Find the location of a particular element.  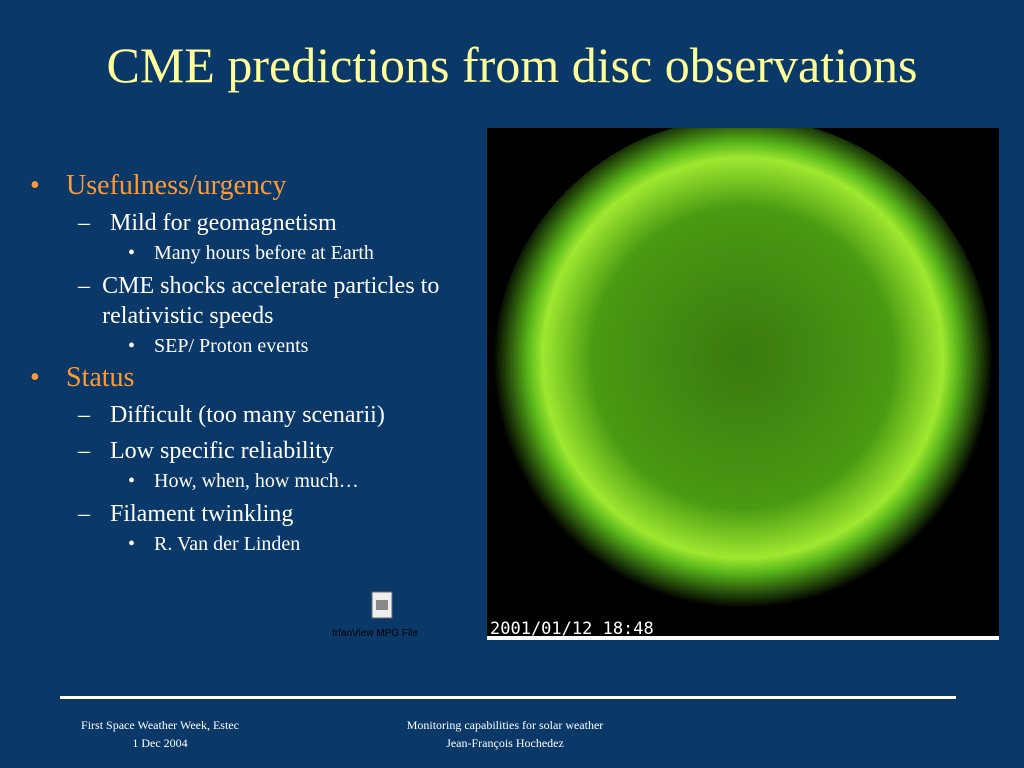

bullet: • Usefulness/urgency is located at coordinates (260, 186).